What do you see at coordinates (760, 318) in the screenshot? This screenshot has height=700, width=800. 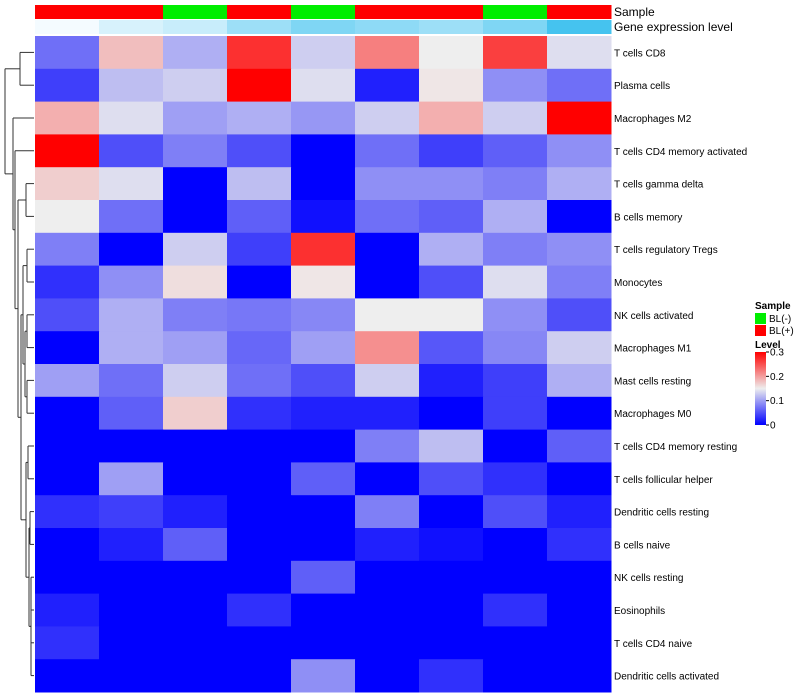 I see `legend-sample-swatch` at bounding box center [760, 318].